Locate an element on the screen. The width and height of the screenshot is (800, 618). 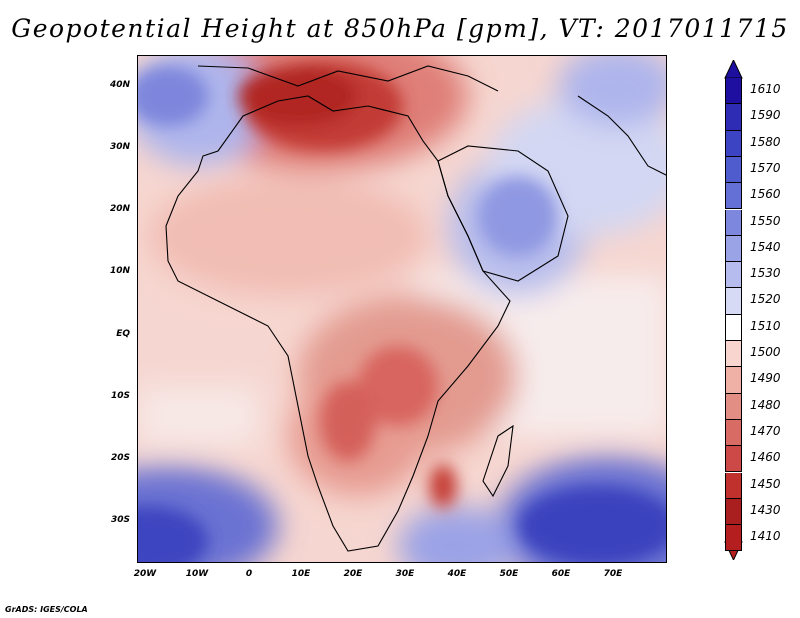
lon-label-10e: 10E is located at coordinates (301, 574).